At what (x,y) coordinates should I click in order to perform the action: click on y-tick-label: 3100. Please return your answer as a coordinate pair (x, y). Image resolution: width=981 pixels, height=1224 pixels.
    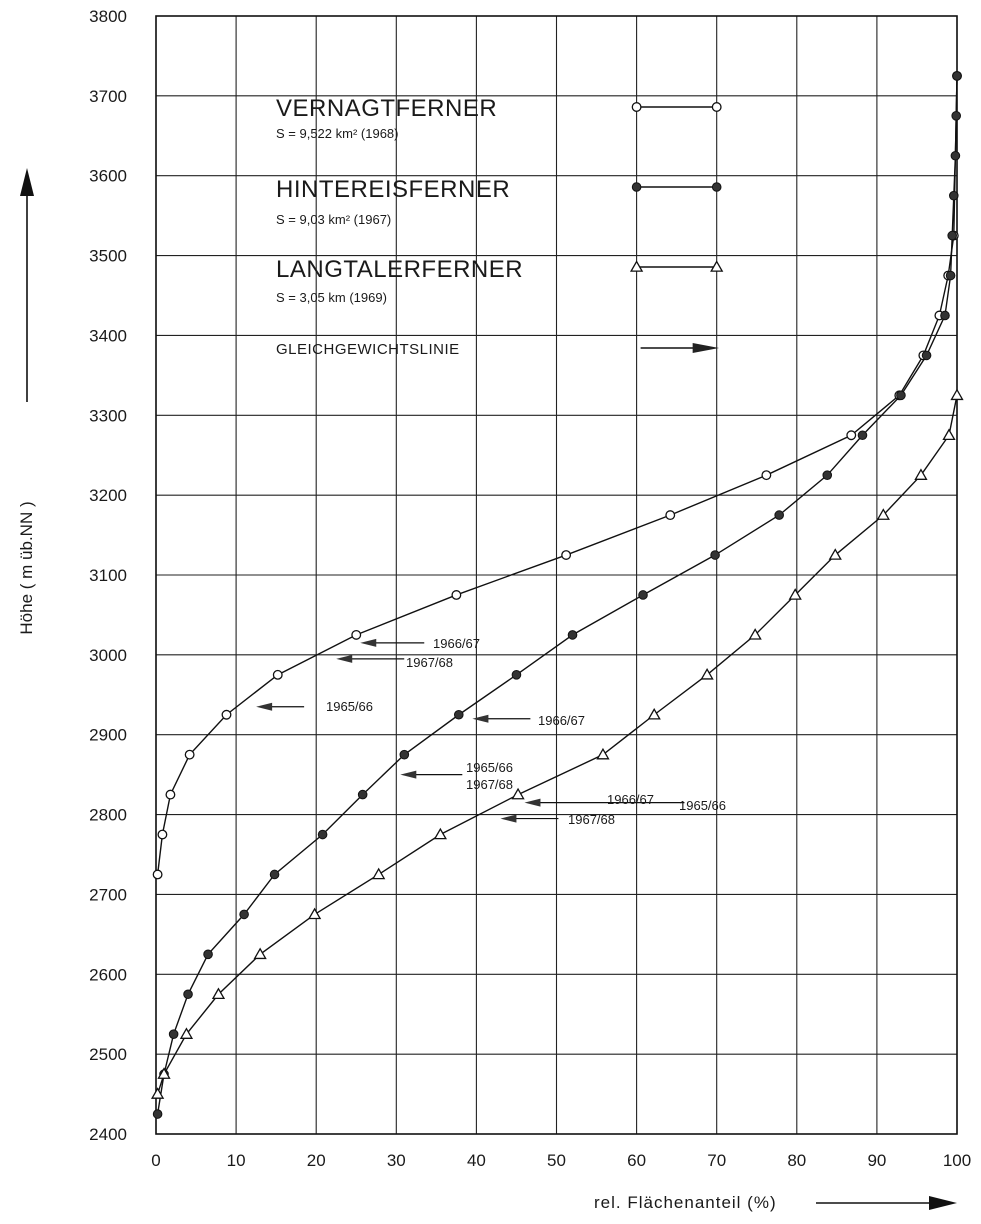
    Looking at the image, I should click on (108, 575).